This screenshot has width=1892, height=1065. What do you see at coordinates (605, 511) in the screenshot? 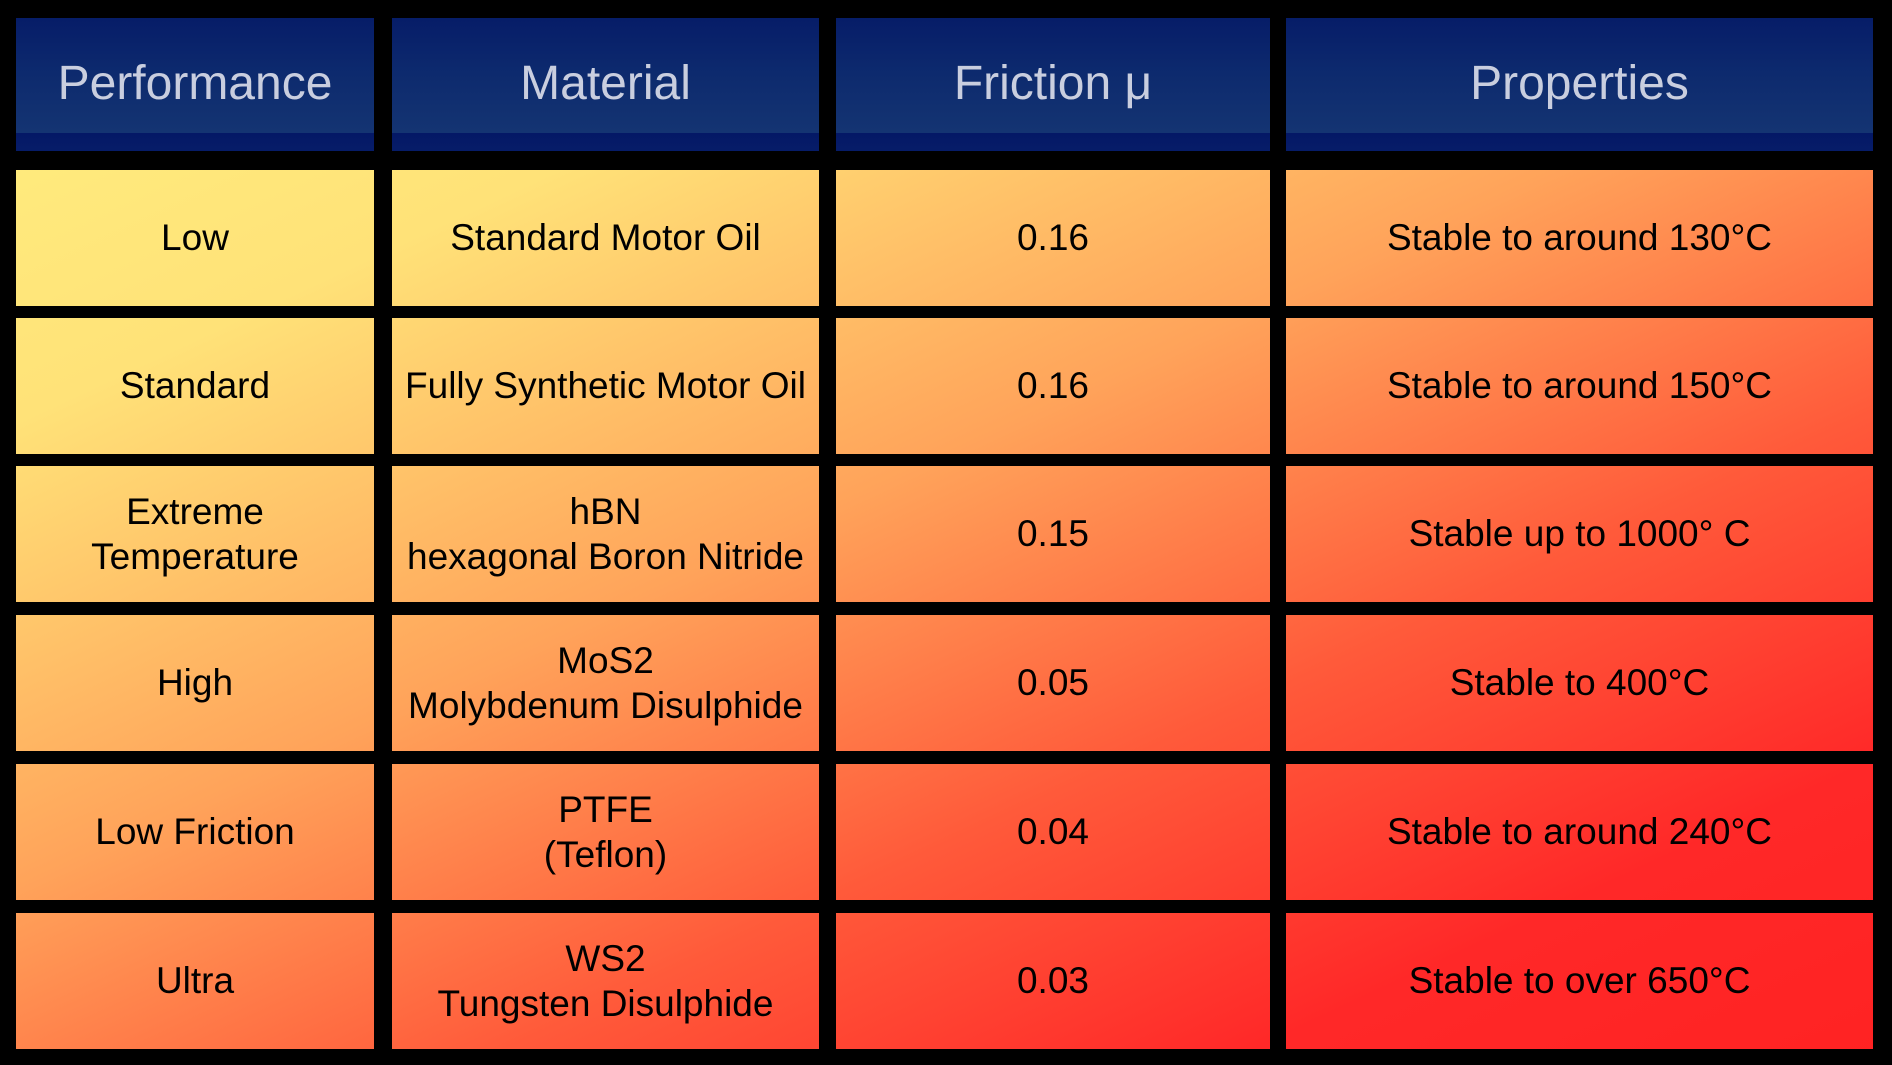
I see `cell-text: hBN` at bounding box center [605, 511].